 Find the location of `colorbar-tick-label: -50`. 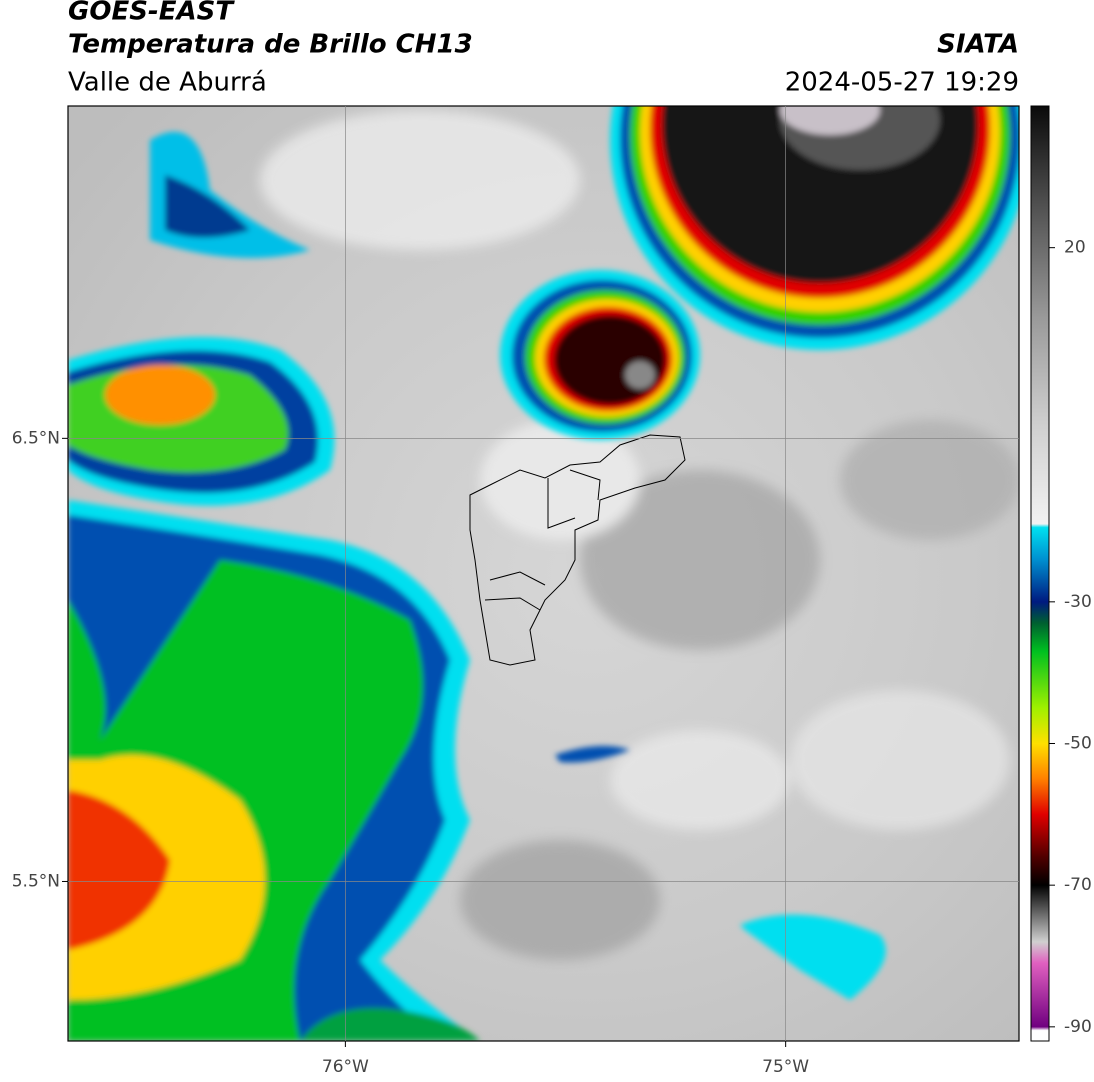

colorbar-tick-label: -50 is located at coordinates (1078, 744).